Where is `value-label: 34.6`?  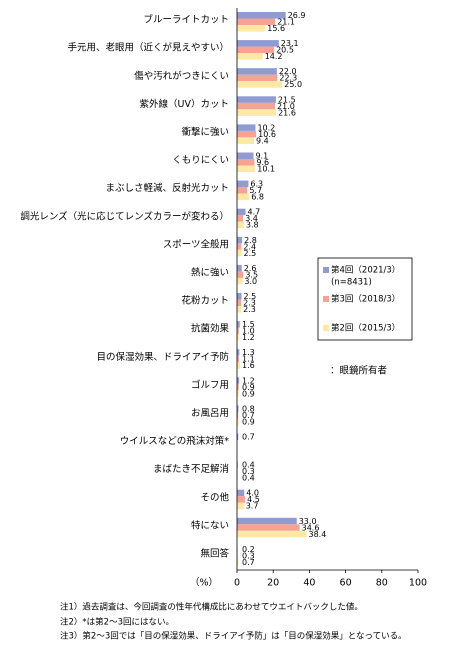 value-label: 34.6 is located at coordinates (311, 527).